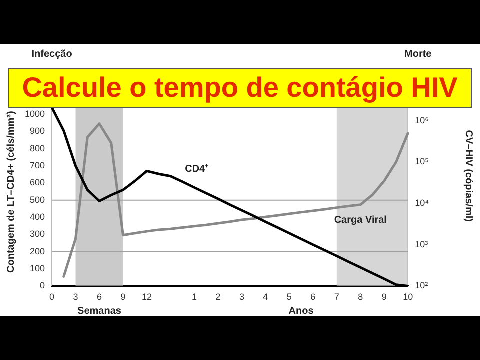  I want to click on y-tick-label: 700, so click(38, 165).